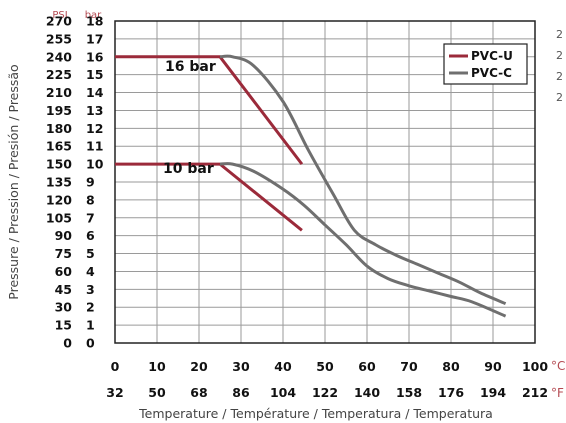 This screenshot has height=423, width=566. Describe the element at coordinates (95, 164) in the screenshot. I see `y-tick-label-bar: 10` at that location.